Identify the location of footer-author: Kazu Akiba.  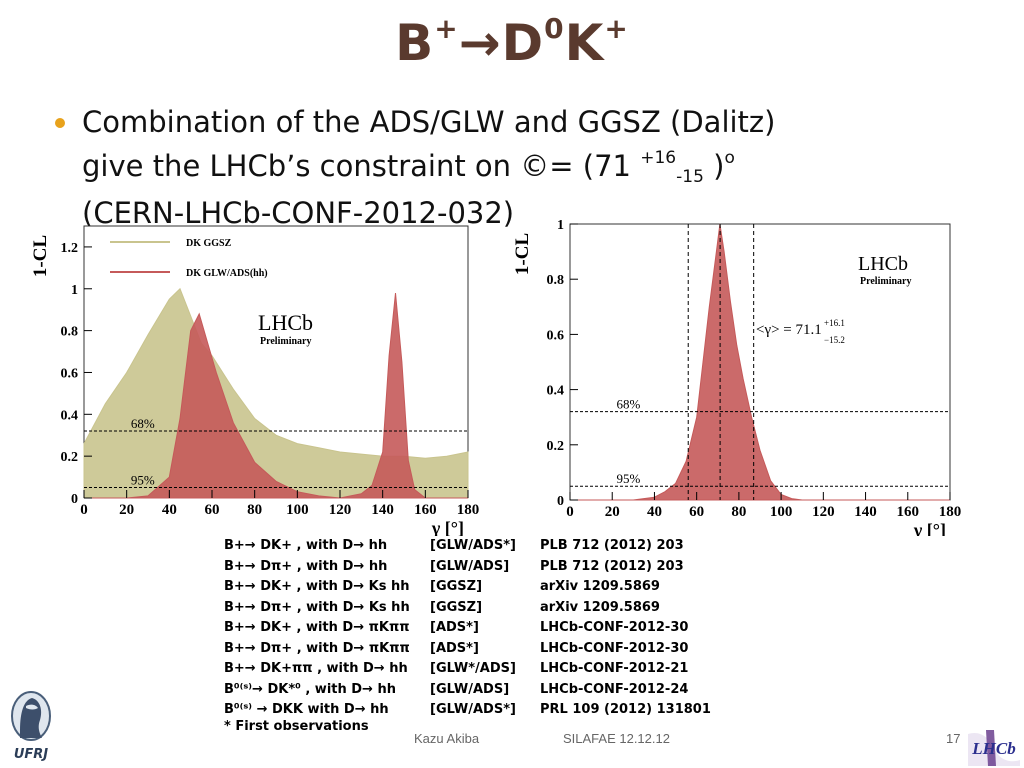
(447, 738).